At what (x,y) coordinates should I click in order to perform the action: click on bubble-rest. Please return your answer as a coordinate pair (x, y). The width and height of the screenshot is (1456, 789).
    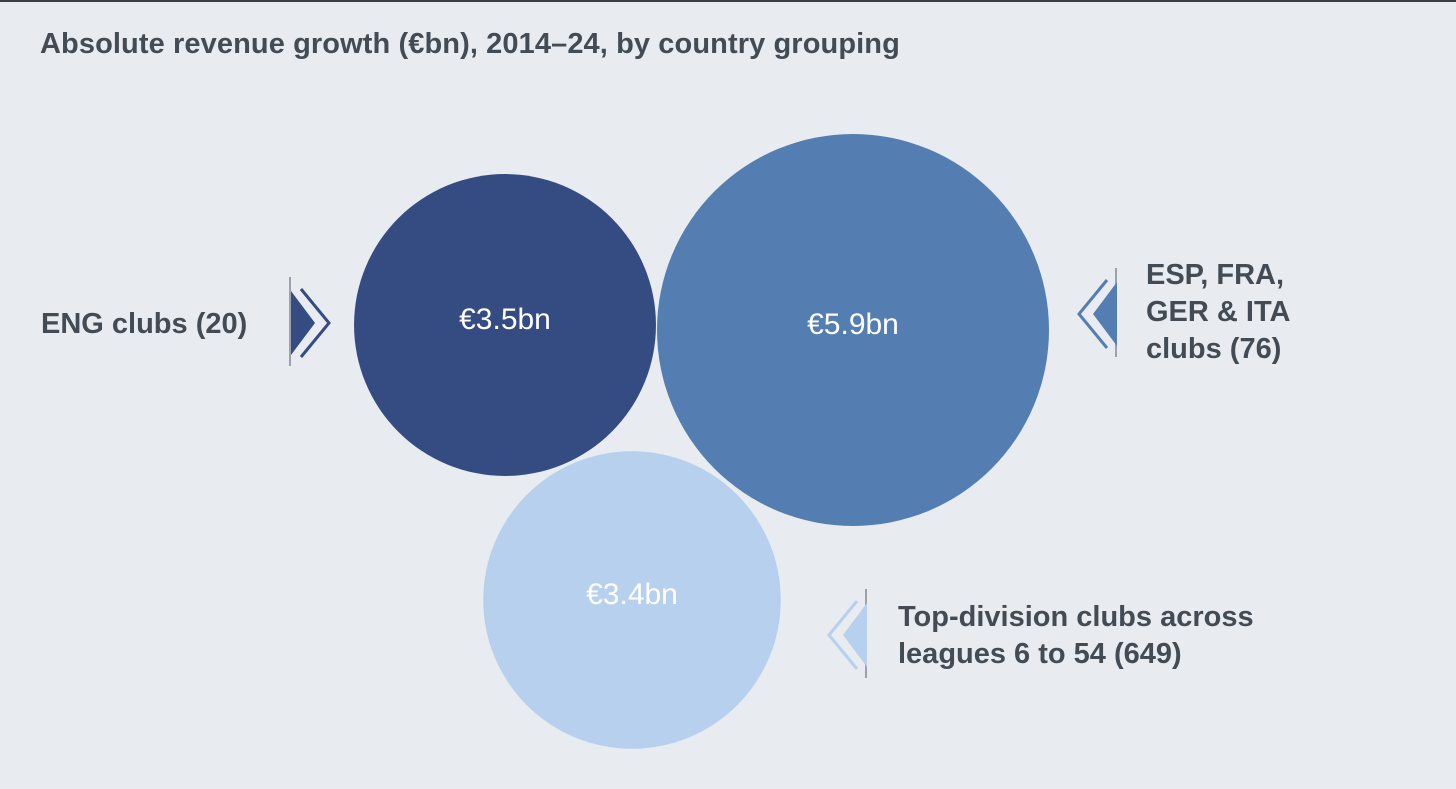
    Looking at the image, I should click on (632, 600).